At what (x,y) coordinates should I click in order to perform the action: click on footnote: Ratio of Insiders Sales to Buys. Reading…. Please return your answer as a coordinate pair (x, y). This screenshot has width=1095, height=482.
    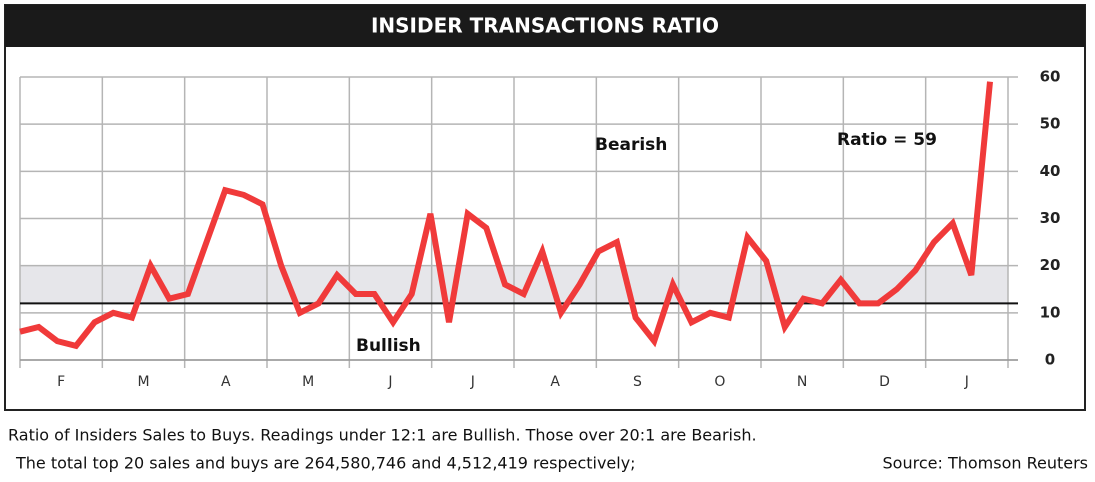
    Looking at the image, I should click on (382, 435).